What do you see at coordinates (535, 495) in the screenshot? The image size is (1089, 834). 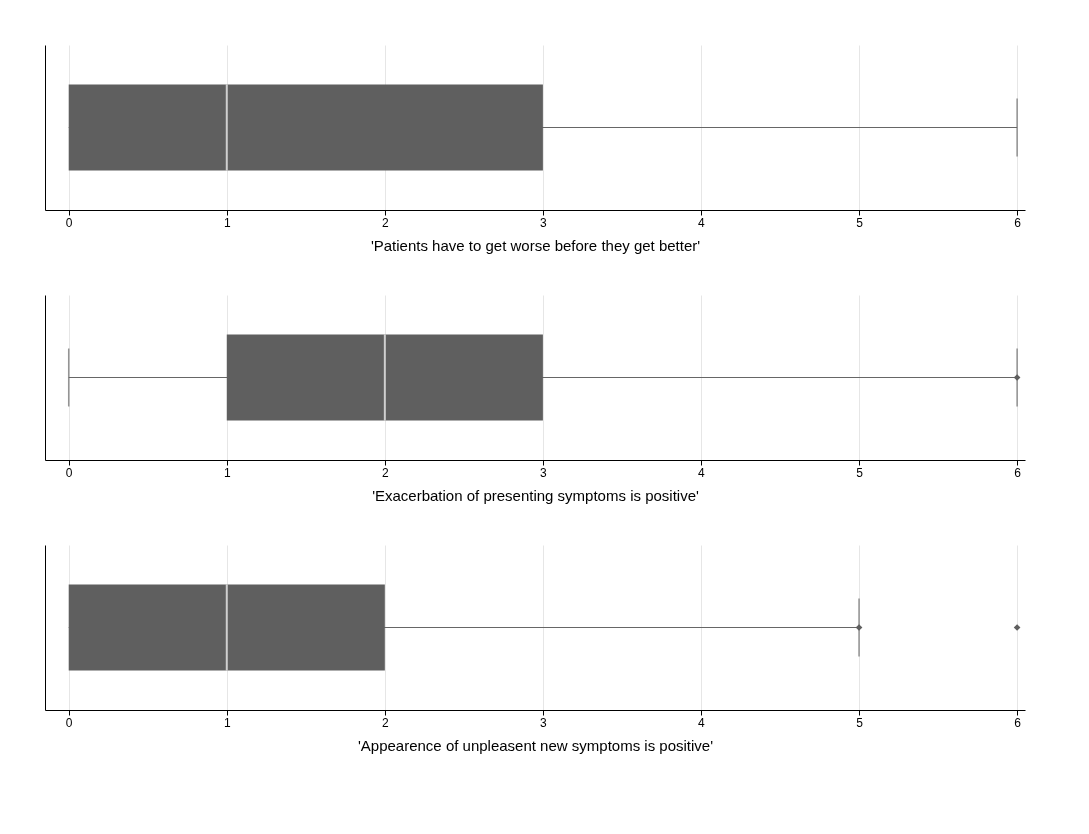 I see `x-axis-title: 'Exacerbation of presenting symptoms is positive'` at bounding box center [535, 495].